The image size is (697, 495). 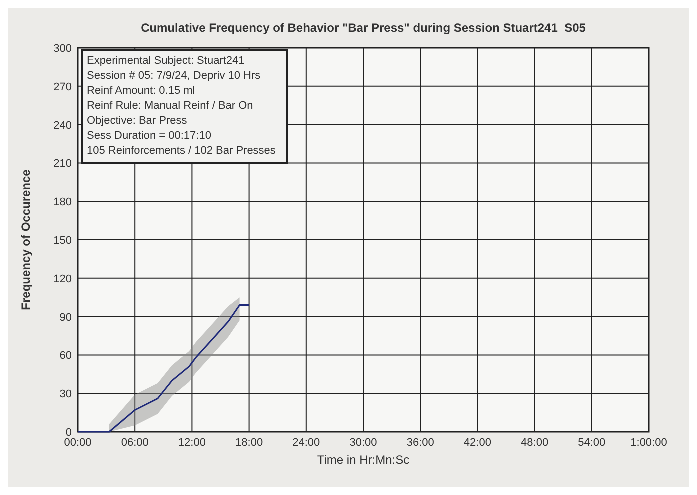 I want to click on x-axis-title: Time in Hr:Mn:Sc, so click(x=363, y=460).